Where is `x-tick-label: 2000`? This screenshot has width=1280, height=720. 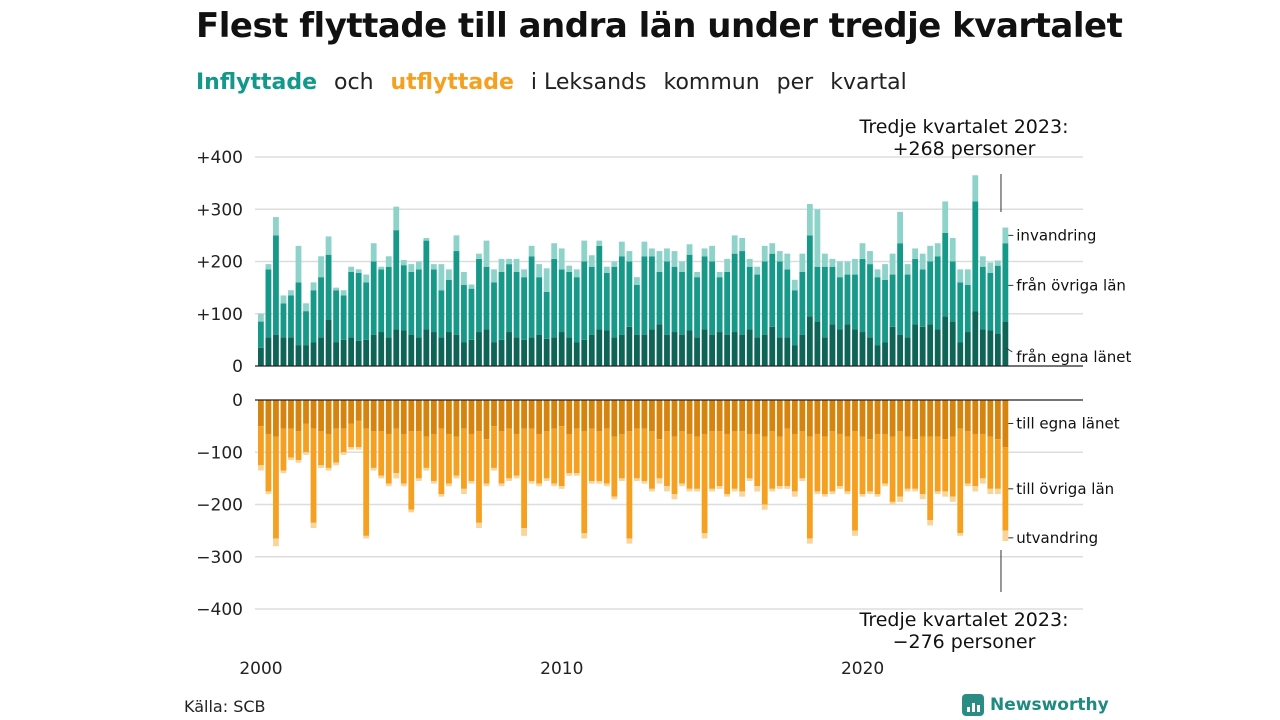 x-tick-label: 2000 is located at coordinates (260, 669).